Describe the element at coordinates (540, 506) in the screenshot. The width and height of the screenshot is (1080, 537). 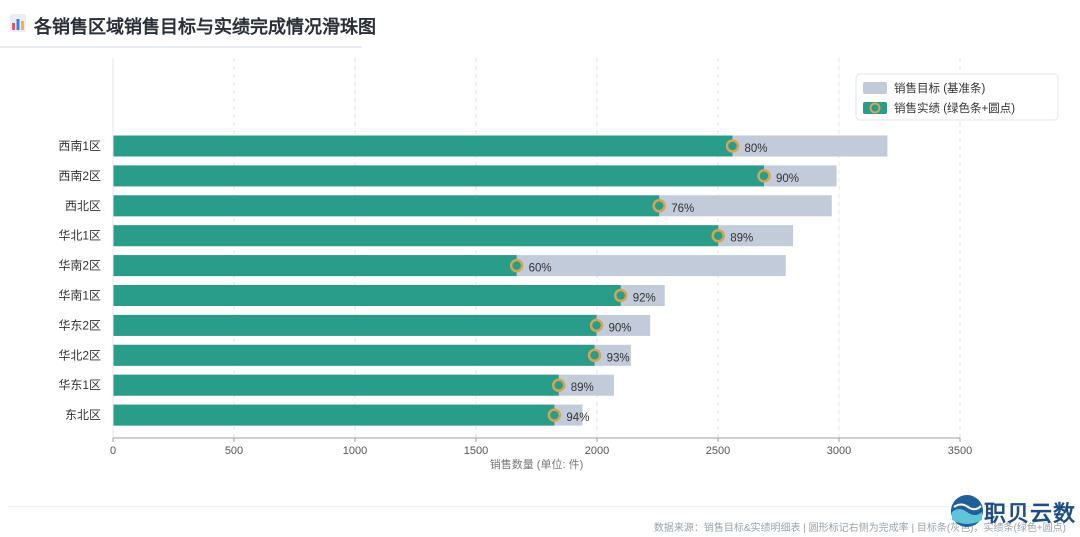
I see `footer-divider` at that location.